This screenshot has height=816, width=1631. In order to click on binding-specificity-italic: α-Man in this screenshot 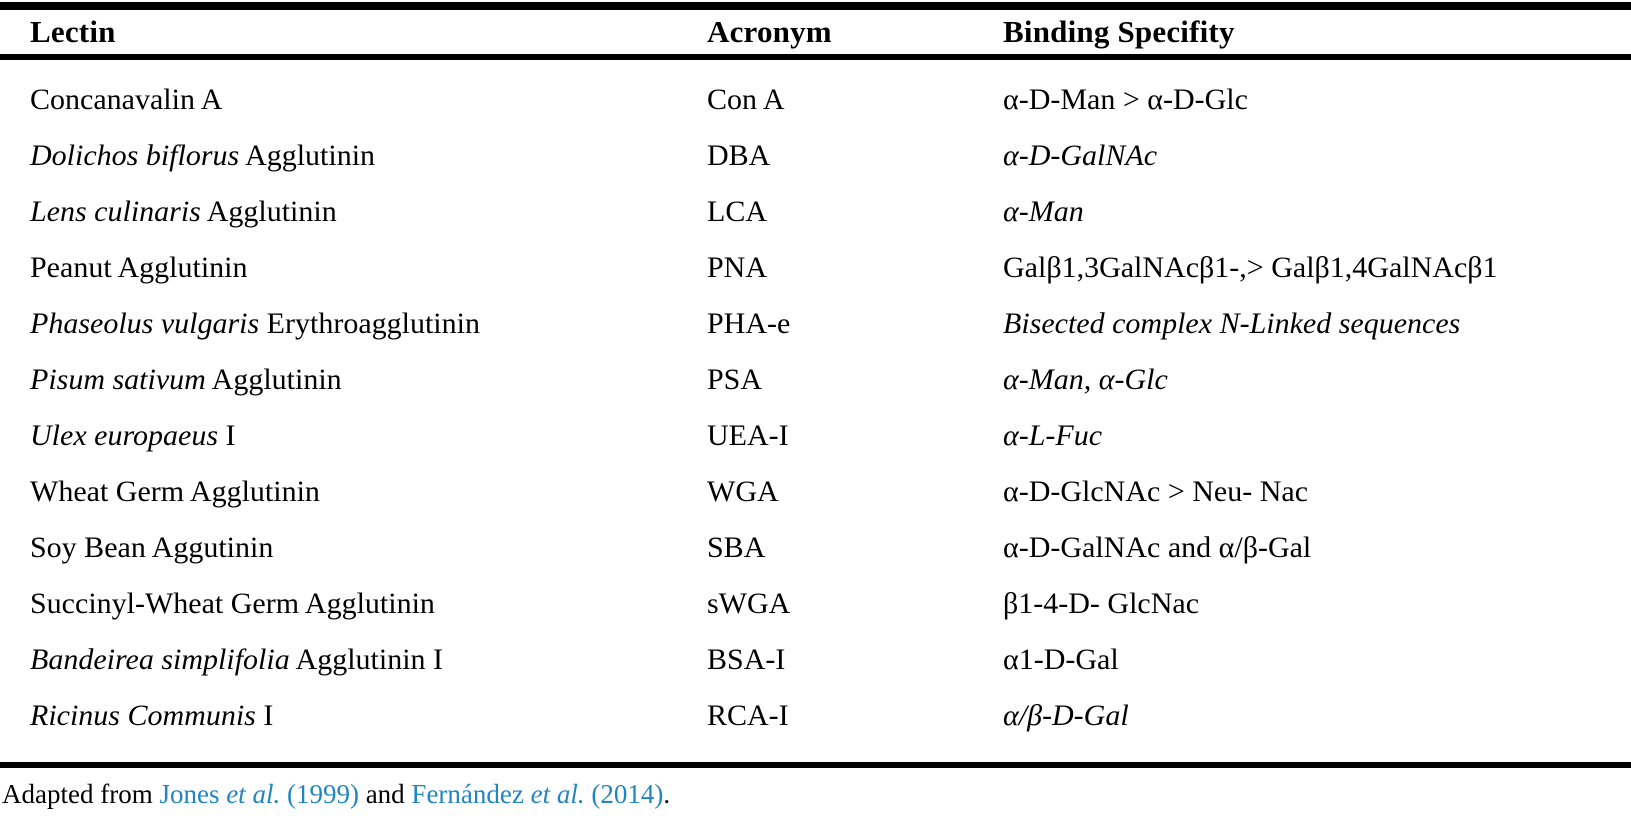, I will do `click(1043, 211)`.